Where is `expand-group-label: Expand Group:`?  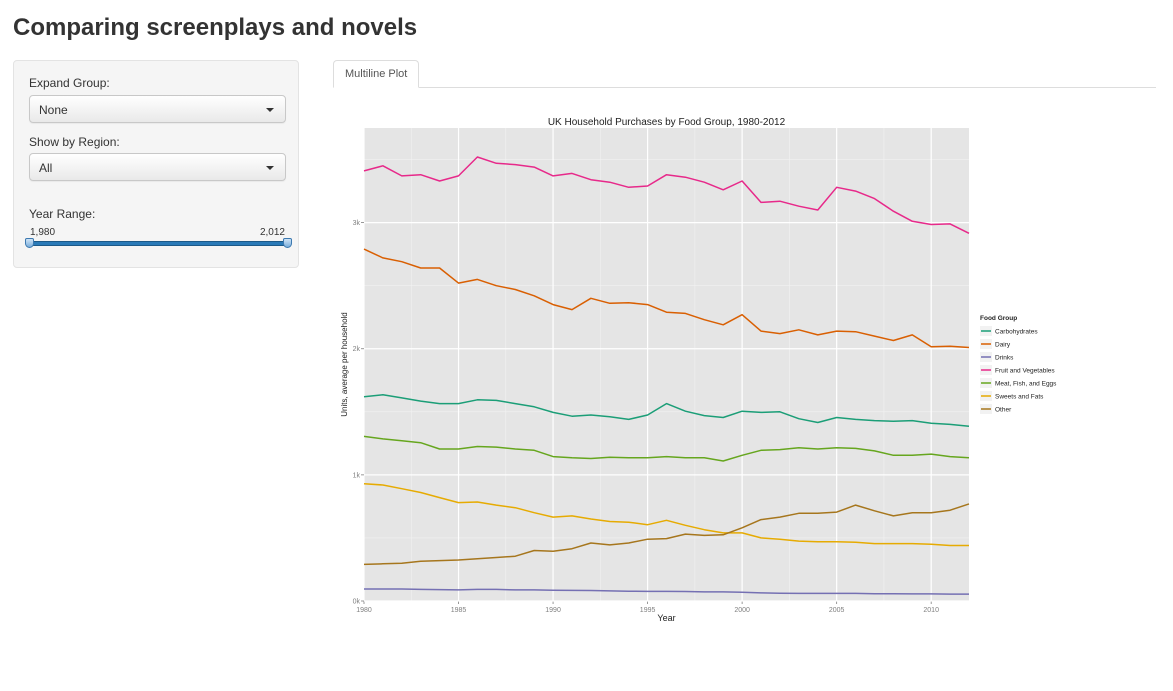
expand-group-label: Expand Group: is located at coordinates (69, 83).